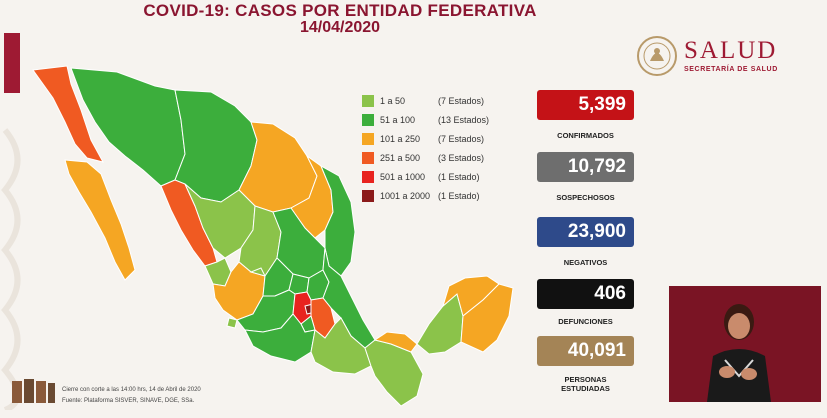  What do you see at coordinates (585, 232) in the screenshot?
I see `negativos-value: 23,900` at bounding box center [585, 232].